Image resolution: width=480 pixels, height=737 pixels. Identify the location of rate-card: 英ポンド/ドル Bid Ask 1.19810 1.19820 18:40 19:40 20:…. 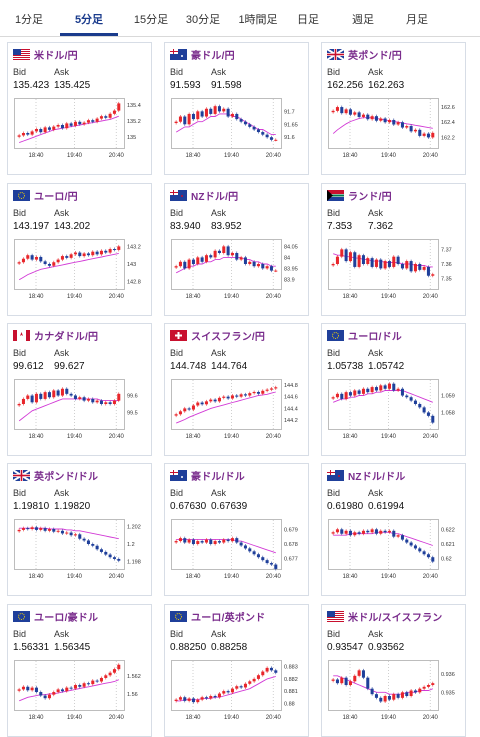
(79, 529).